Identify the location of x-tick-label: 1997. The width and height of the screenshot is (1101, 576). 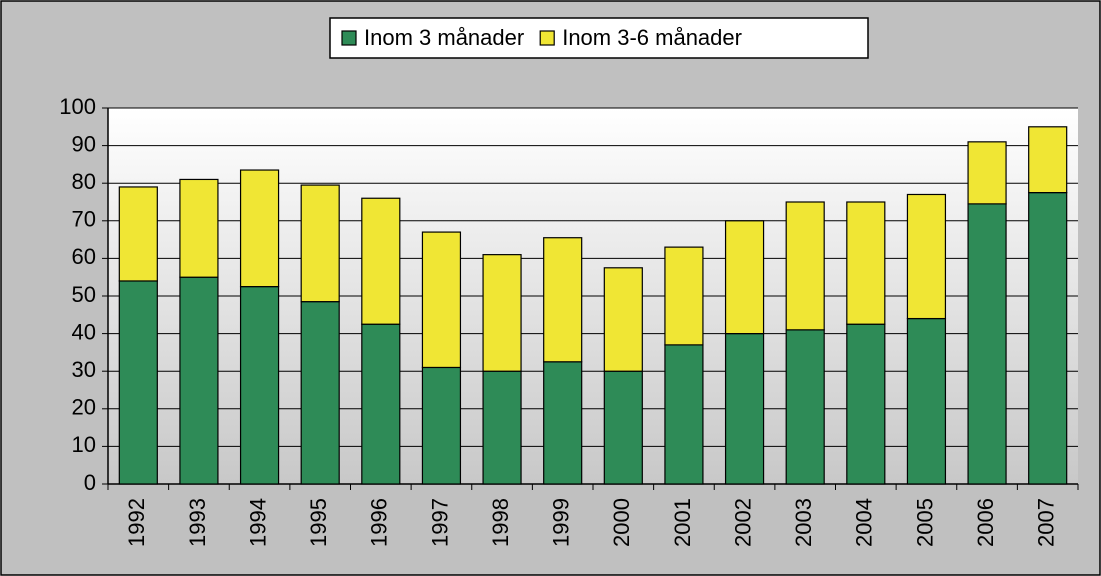
(439, 522).